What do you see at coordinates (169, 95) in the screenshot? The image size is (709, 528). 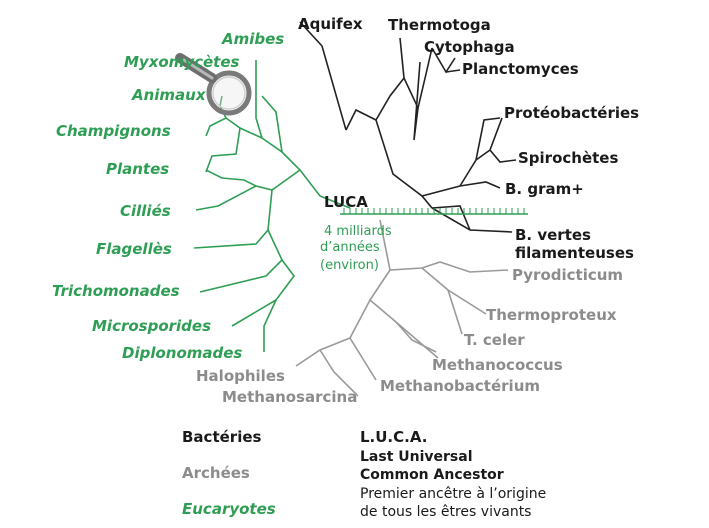 I see `taxon-animaux: Animaux` at bounding box center [169, 95].